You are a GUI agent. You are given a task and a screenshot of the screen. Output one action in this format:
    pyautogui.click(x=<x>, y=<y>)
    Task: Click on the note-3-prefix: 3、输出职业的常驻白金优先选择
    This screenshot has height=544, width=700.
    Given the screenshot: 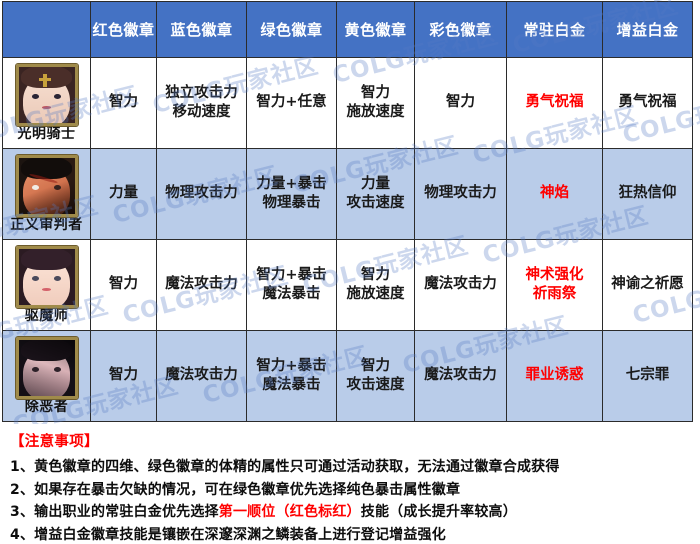 What is the action you would take?
    pyautogui.click(x=114, y=512)
    